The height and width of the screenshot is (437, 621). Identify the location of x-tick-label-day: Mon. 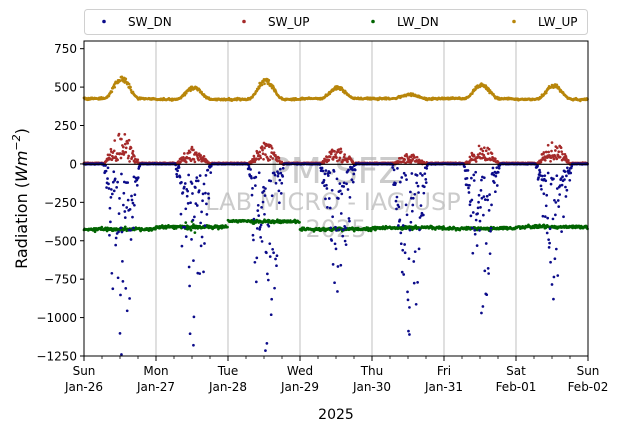
(155, 371).